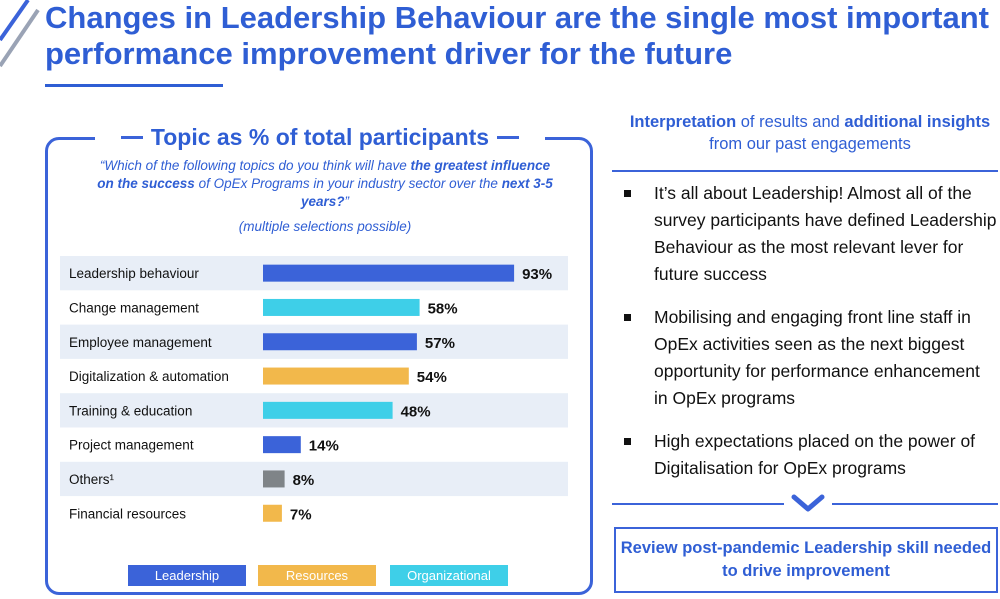 The height and width of the screenshot is (599, 1000). I want to click on question-part: ”, so click(347, 201).